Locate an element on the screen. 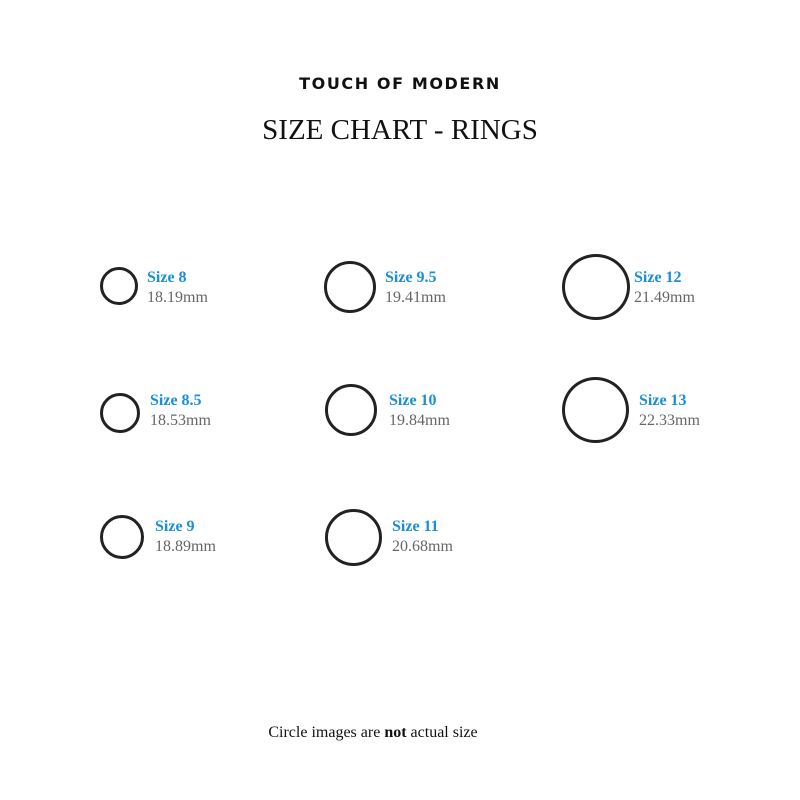 This screenshot has width=800, height=800. ring-size: Size 8 is located at coordinates (167, 277).